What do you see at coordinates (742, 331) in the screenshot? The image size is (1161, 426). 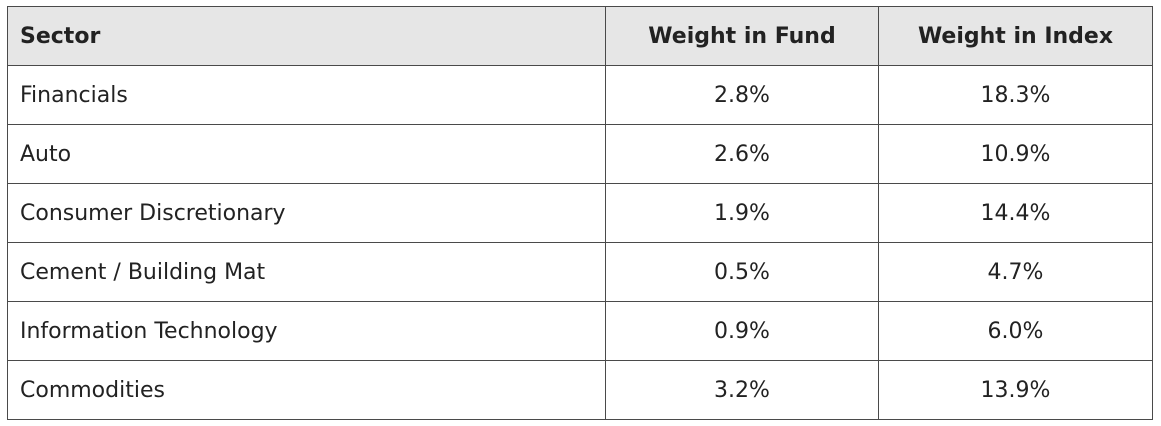 I see `cell-weight-in-fund: 0.9%` at bounding box center [742, 331].